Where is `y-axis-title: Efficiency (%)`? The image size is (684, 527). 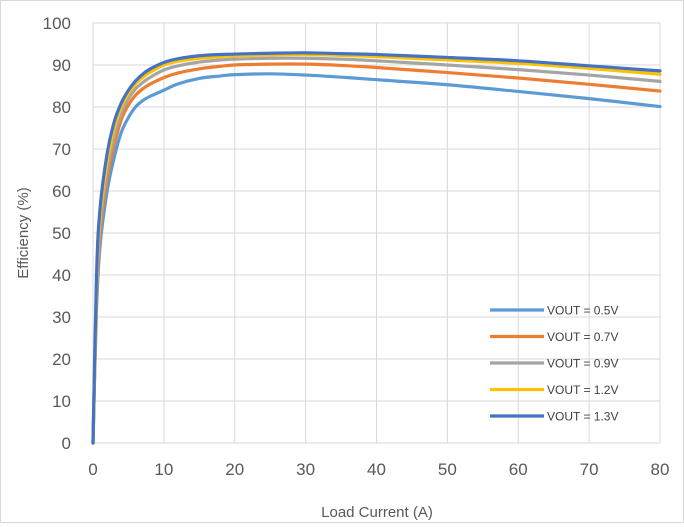
y-axis-title: Efficiency (%) is located at coordinates (23, 232).